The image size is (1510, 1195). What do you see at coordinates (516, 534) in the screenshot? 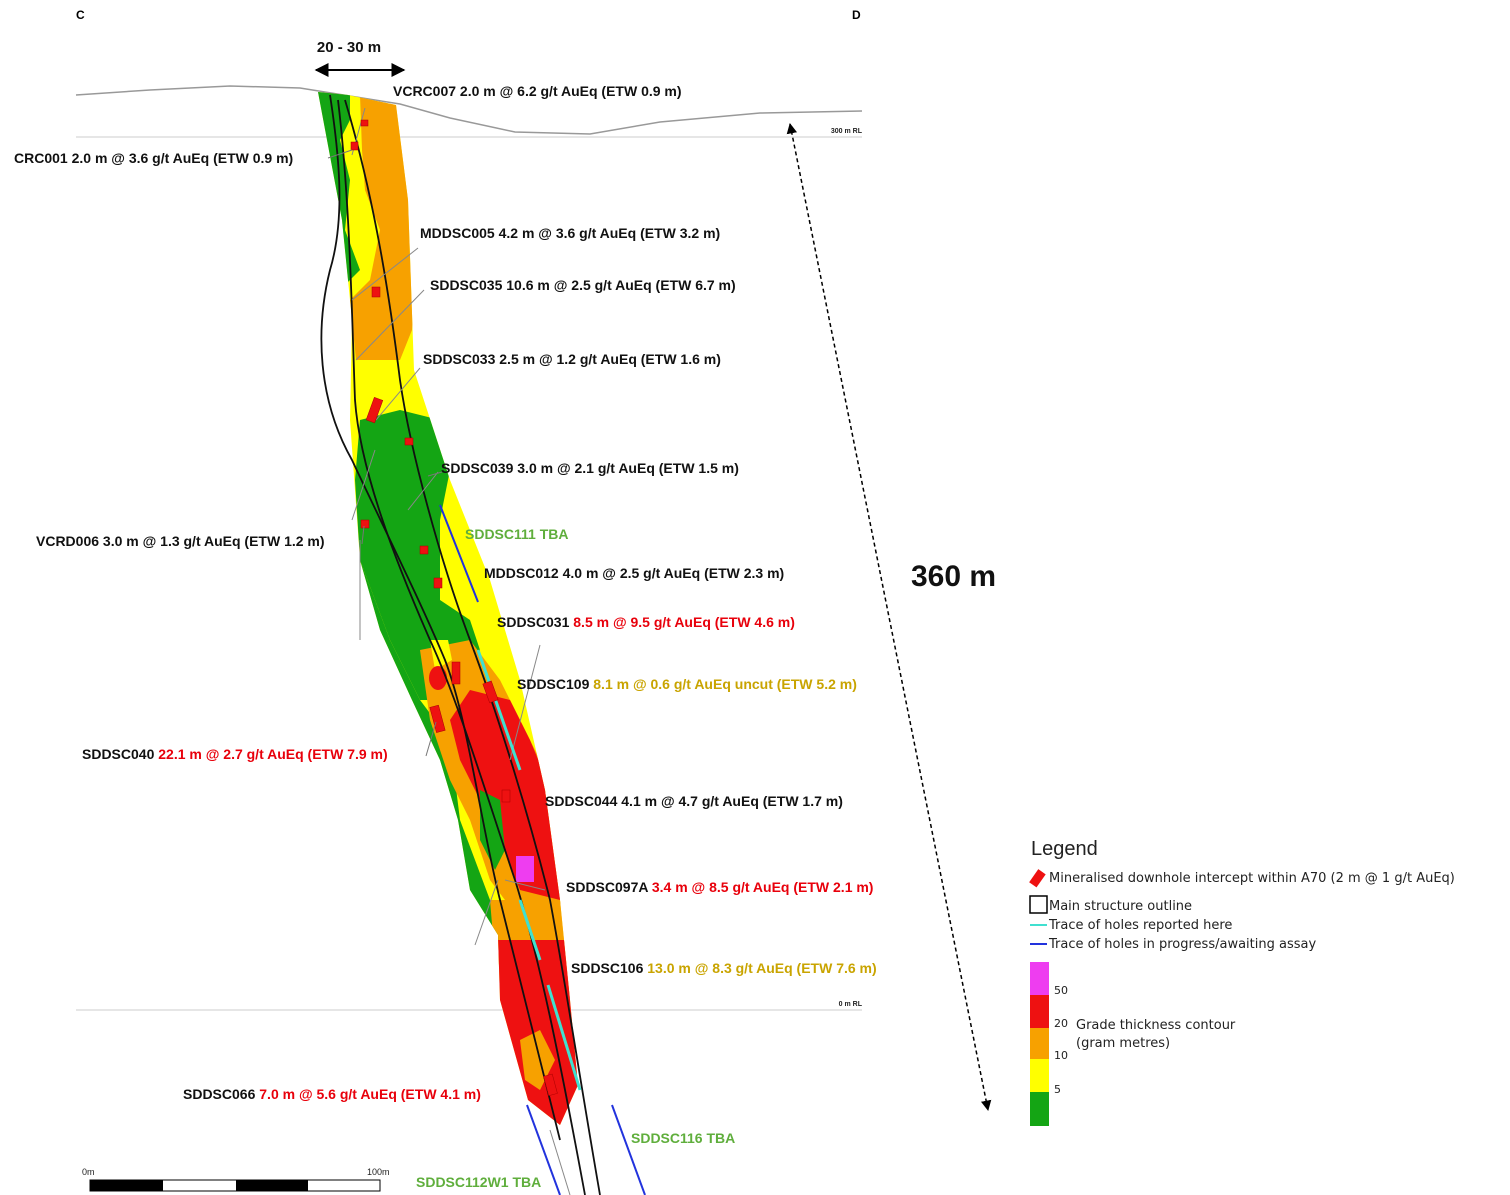
I see `pending-label-sddsc111: SDDSC111 TBA` at bounding box center [516, 534].